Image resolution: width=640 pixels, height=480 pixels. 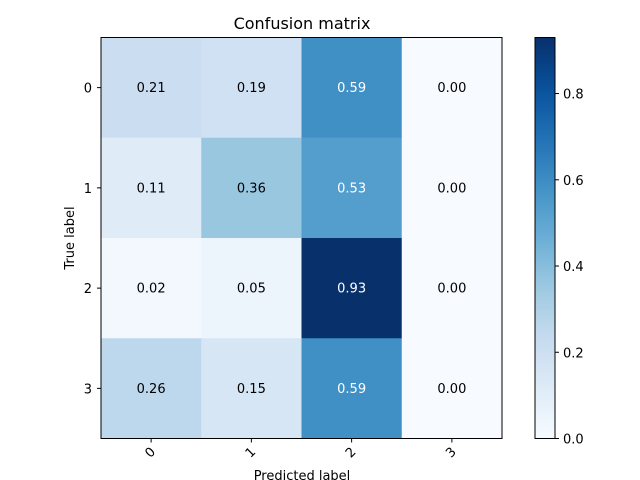 I want to click on cell-value-label: 0.93, so click(x=351, y=289).